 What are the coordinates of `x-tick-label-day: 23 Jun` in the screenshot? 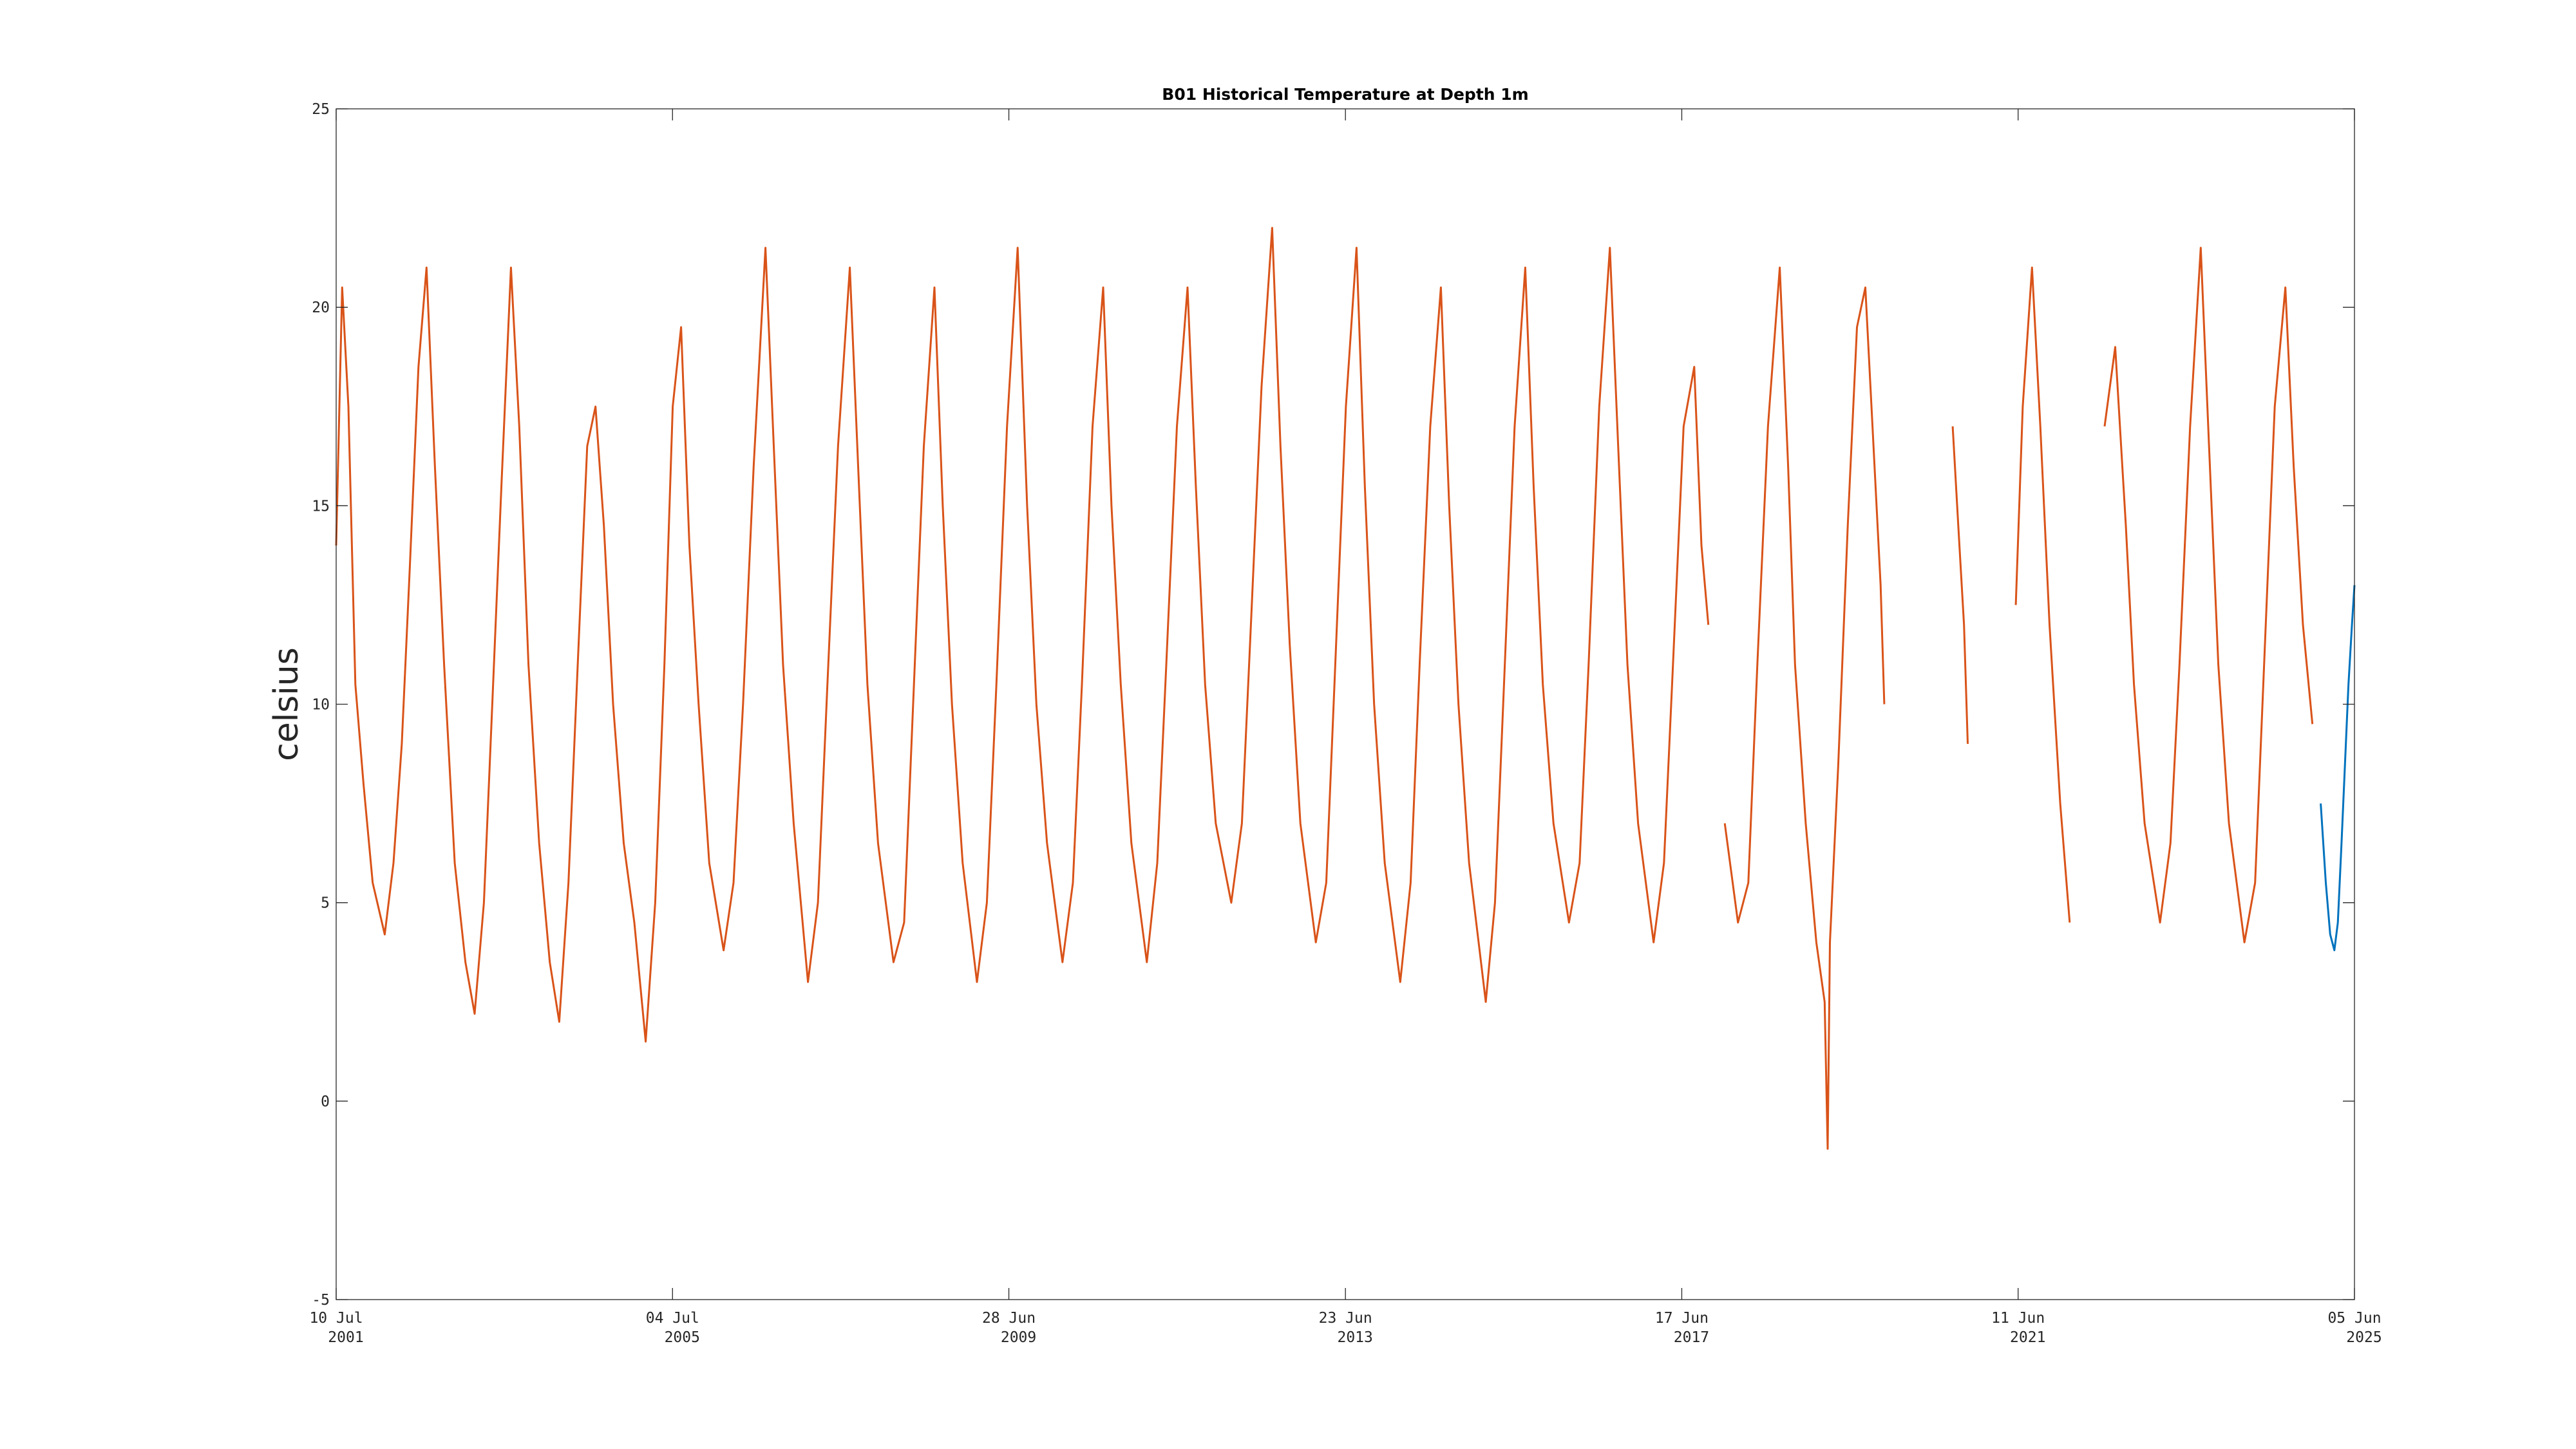 It's located at (1345, 1319).